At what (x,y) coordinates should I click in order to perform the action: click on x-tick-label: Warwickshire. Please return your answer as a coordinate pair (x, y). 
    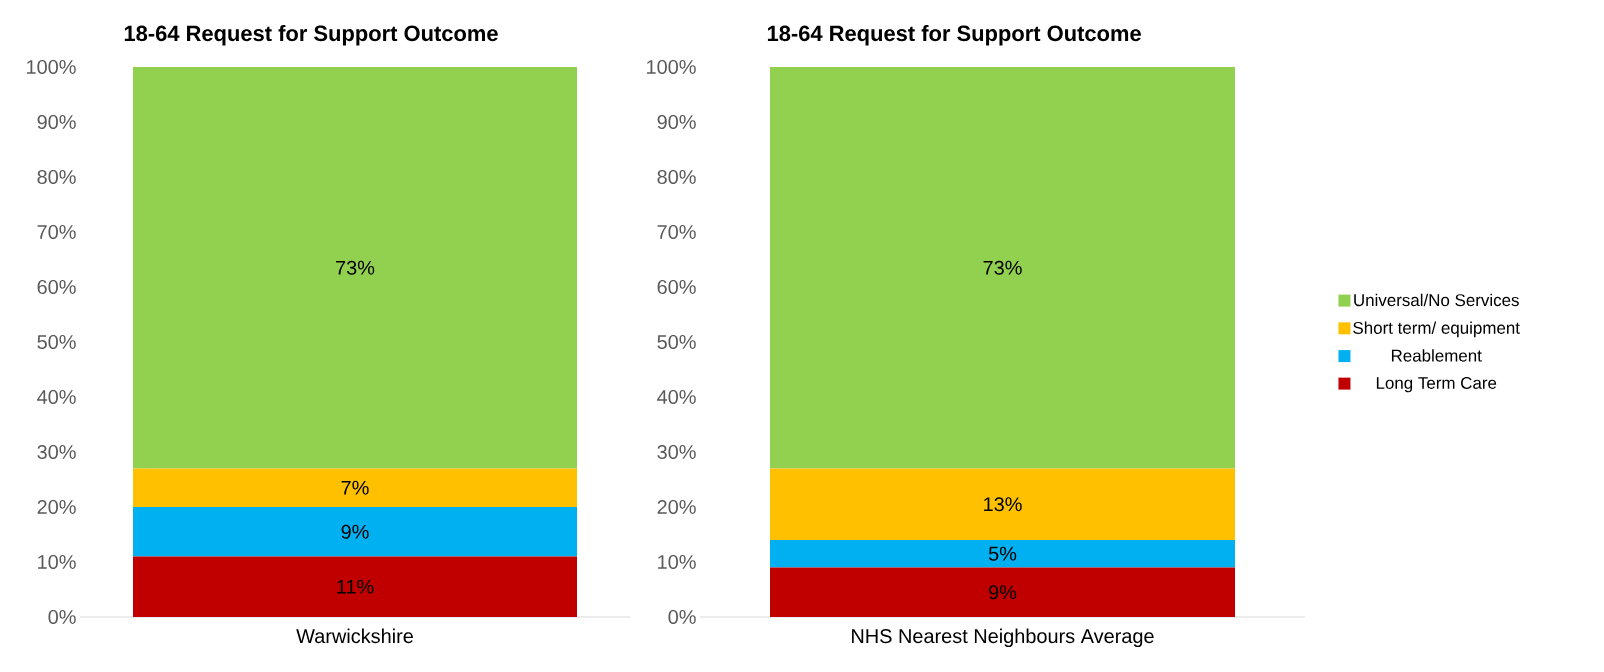
    Looking at the image, I should click on (354, 636).